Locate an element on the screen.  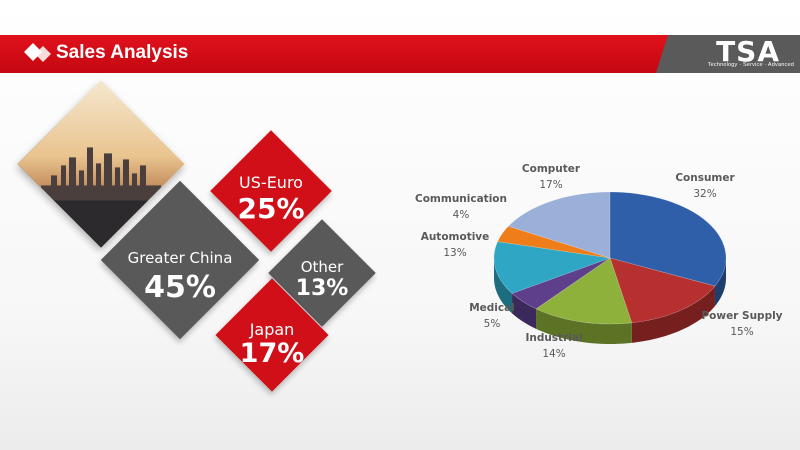
pie-label-name: Communication is located at coordinates (461, 199).